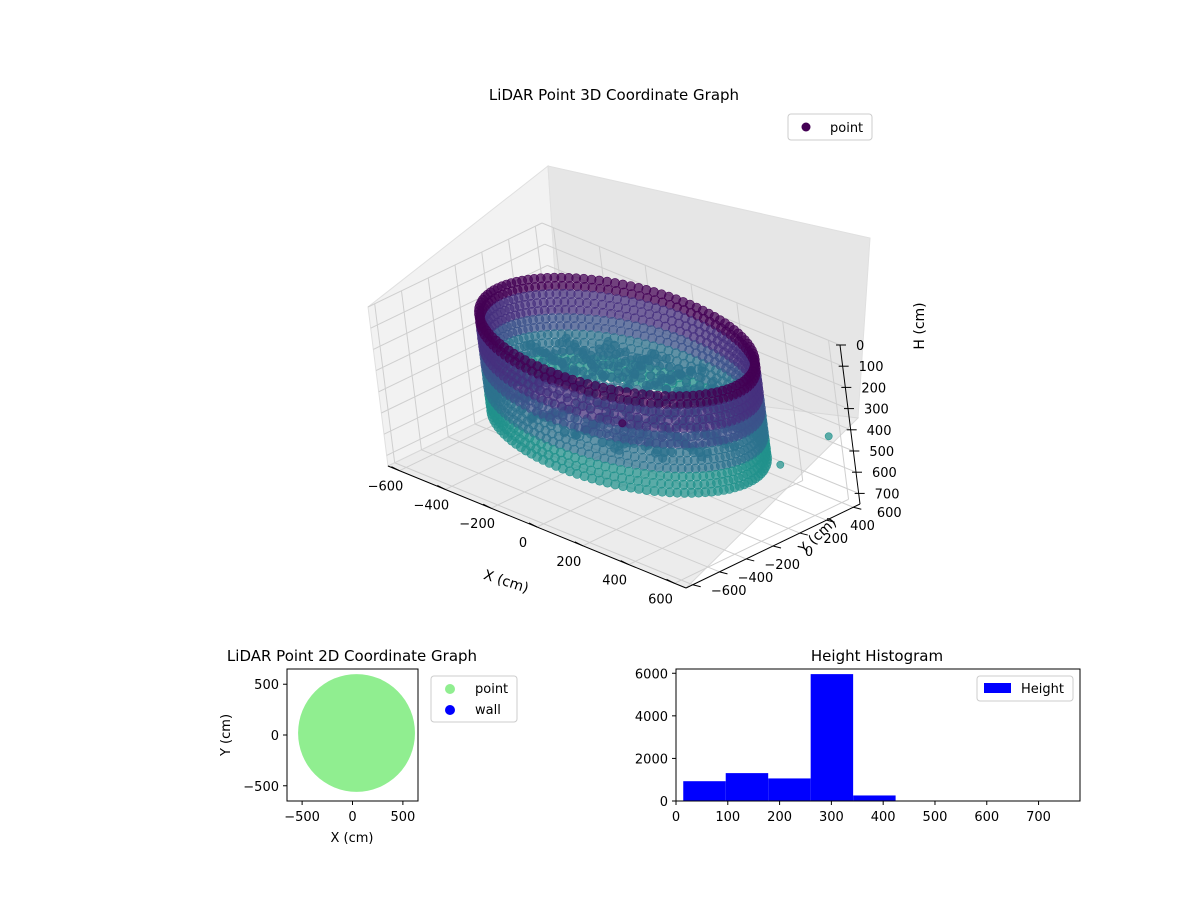 Image resolution: width=1200 pixels, height=900 pixels. Describe the element at coordinates (474, 699) in the screenshot. I see `legend-2d: point wall` at that location.